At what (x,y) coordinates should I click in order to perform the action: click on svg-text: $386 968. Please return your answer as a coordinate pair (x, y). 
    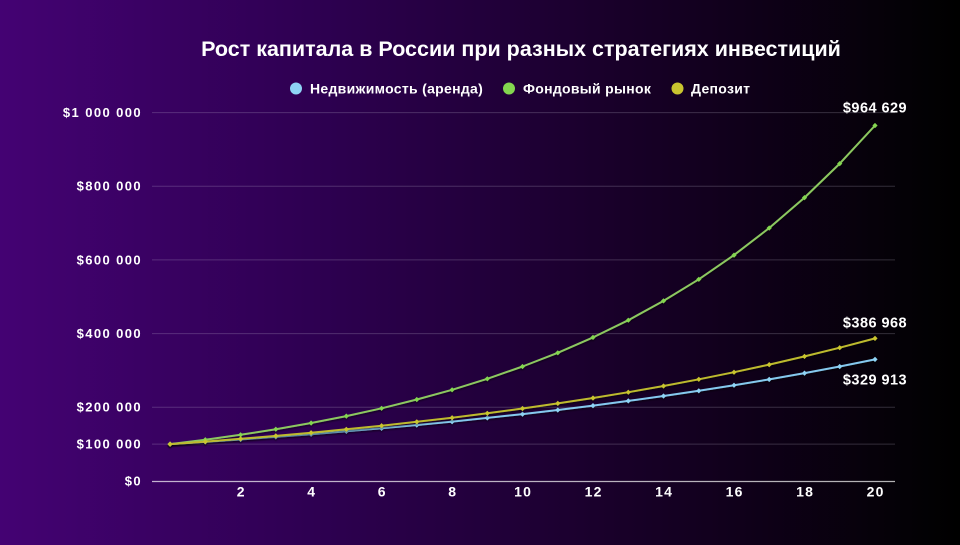
    Looking at the image, I should click on (875, 323).